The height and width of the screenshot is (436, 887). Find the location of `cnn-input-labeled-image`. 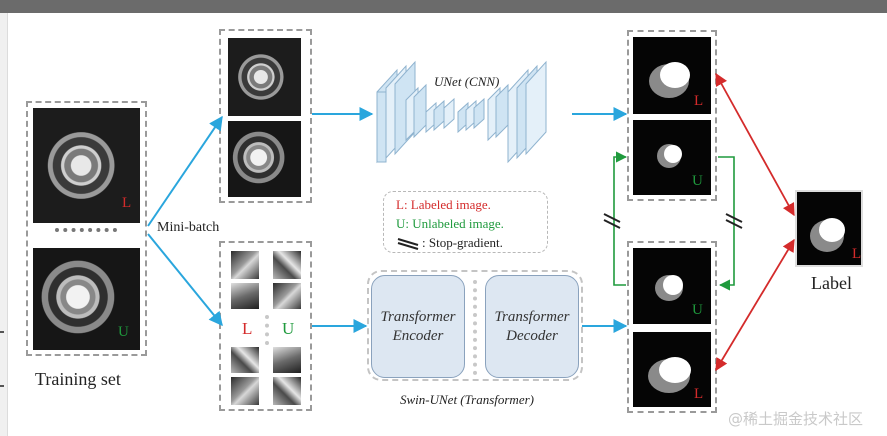

cnn-input-labeled-image is located at coordinates (264, 77).